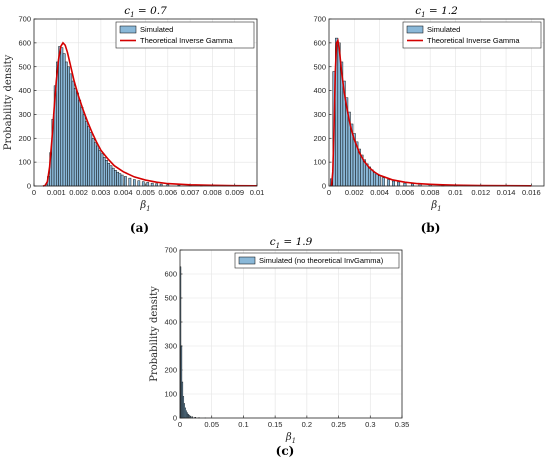 The width and height of the screenshot is (550, 467). I want to click on y-tick-label: 400, so click(24, 90).